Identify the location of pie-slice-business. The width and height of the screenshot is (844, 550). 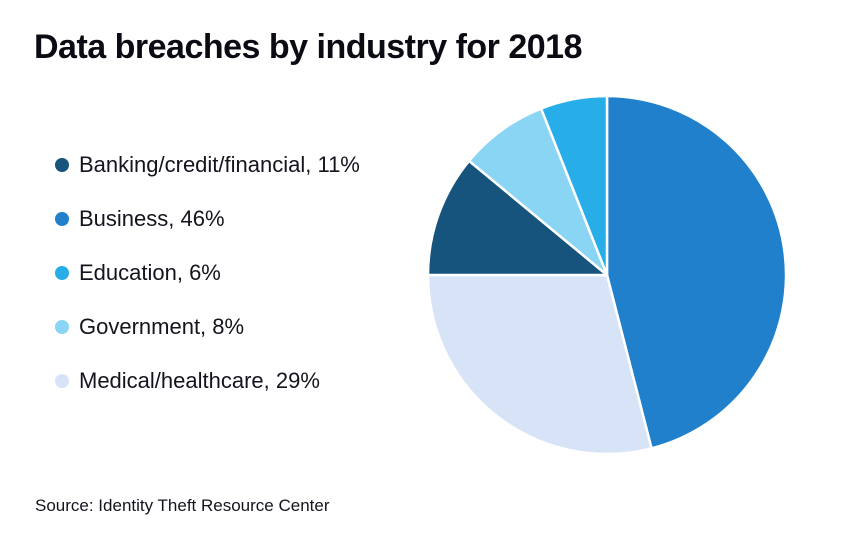
(696, 272).